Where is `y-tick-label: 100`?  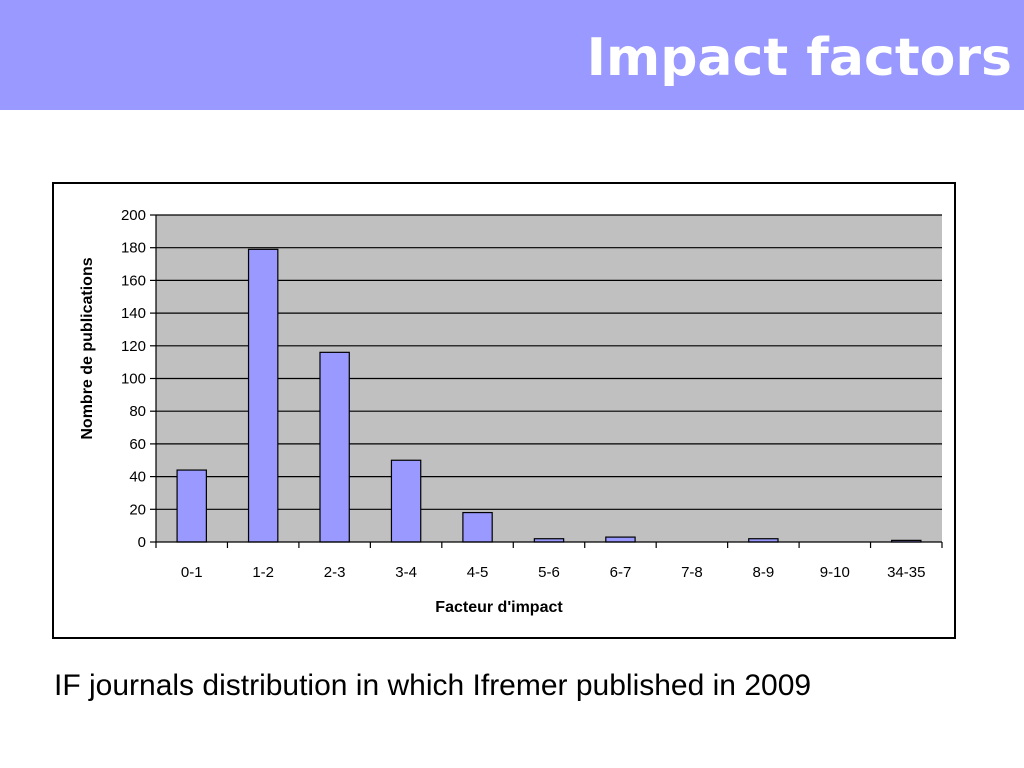 y-tick-label: 100 is located at coordinates (133, 379).